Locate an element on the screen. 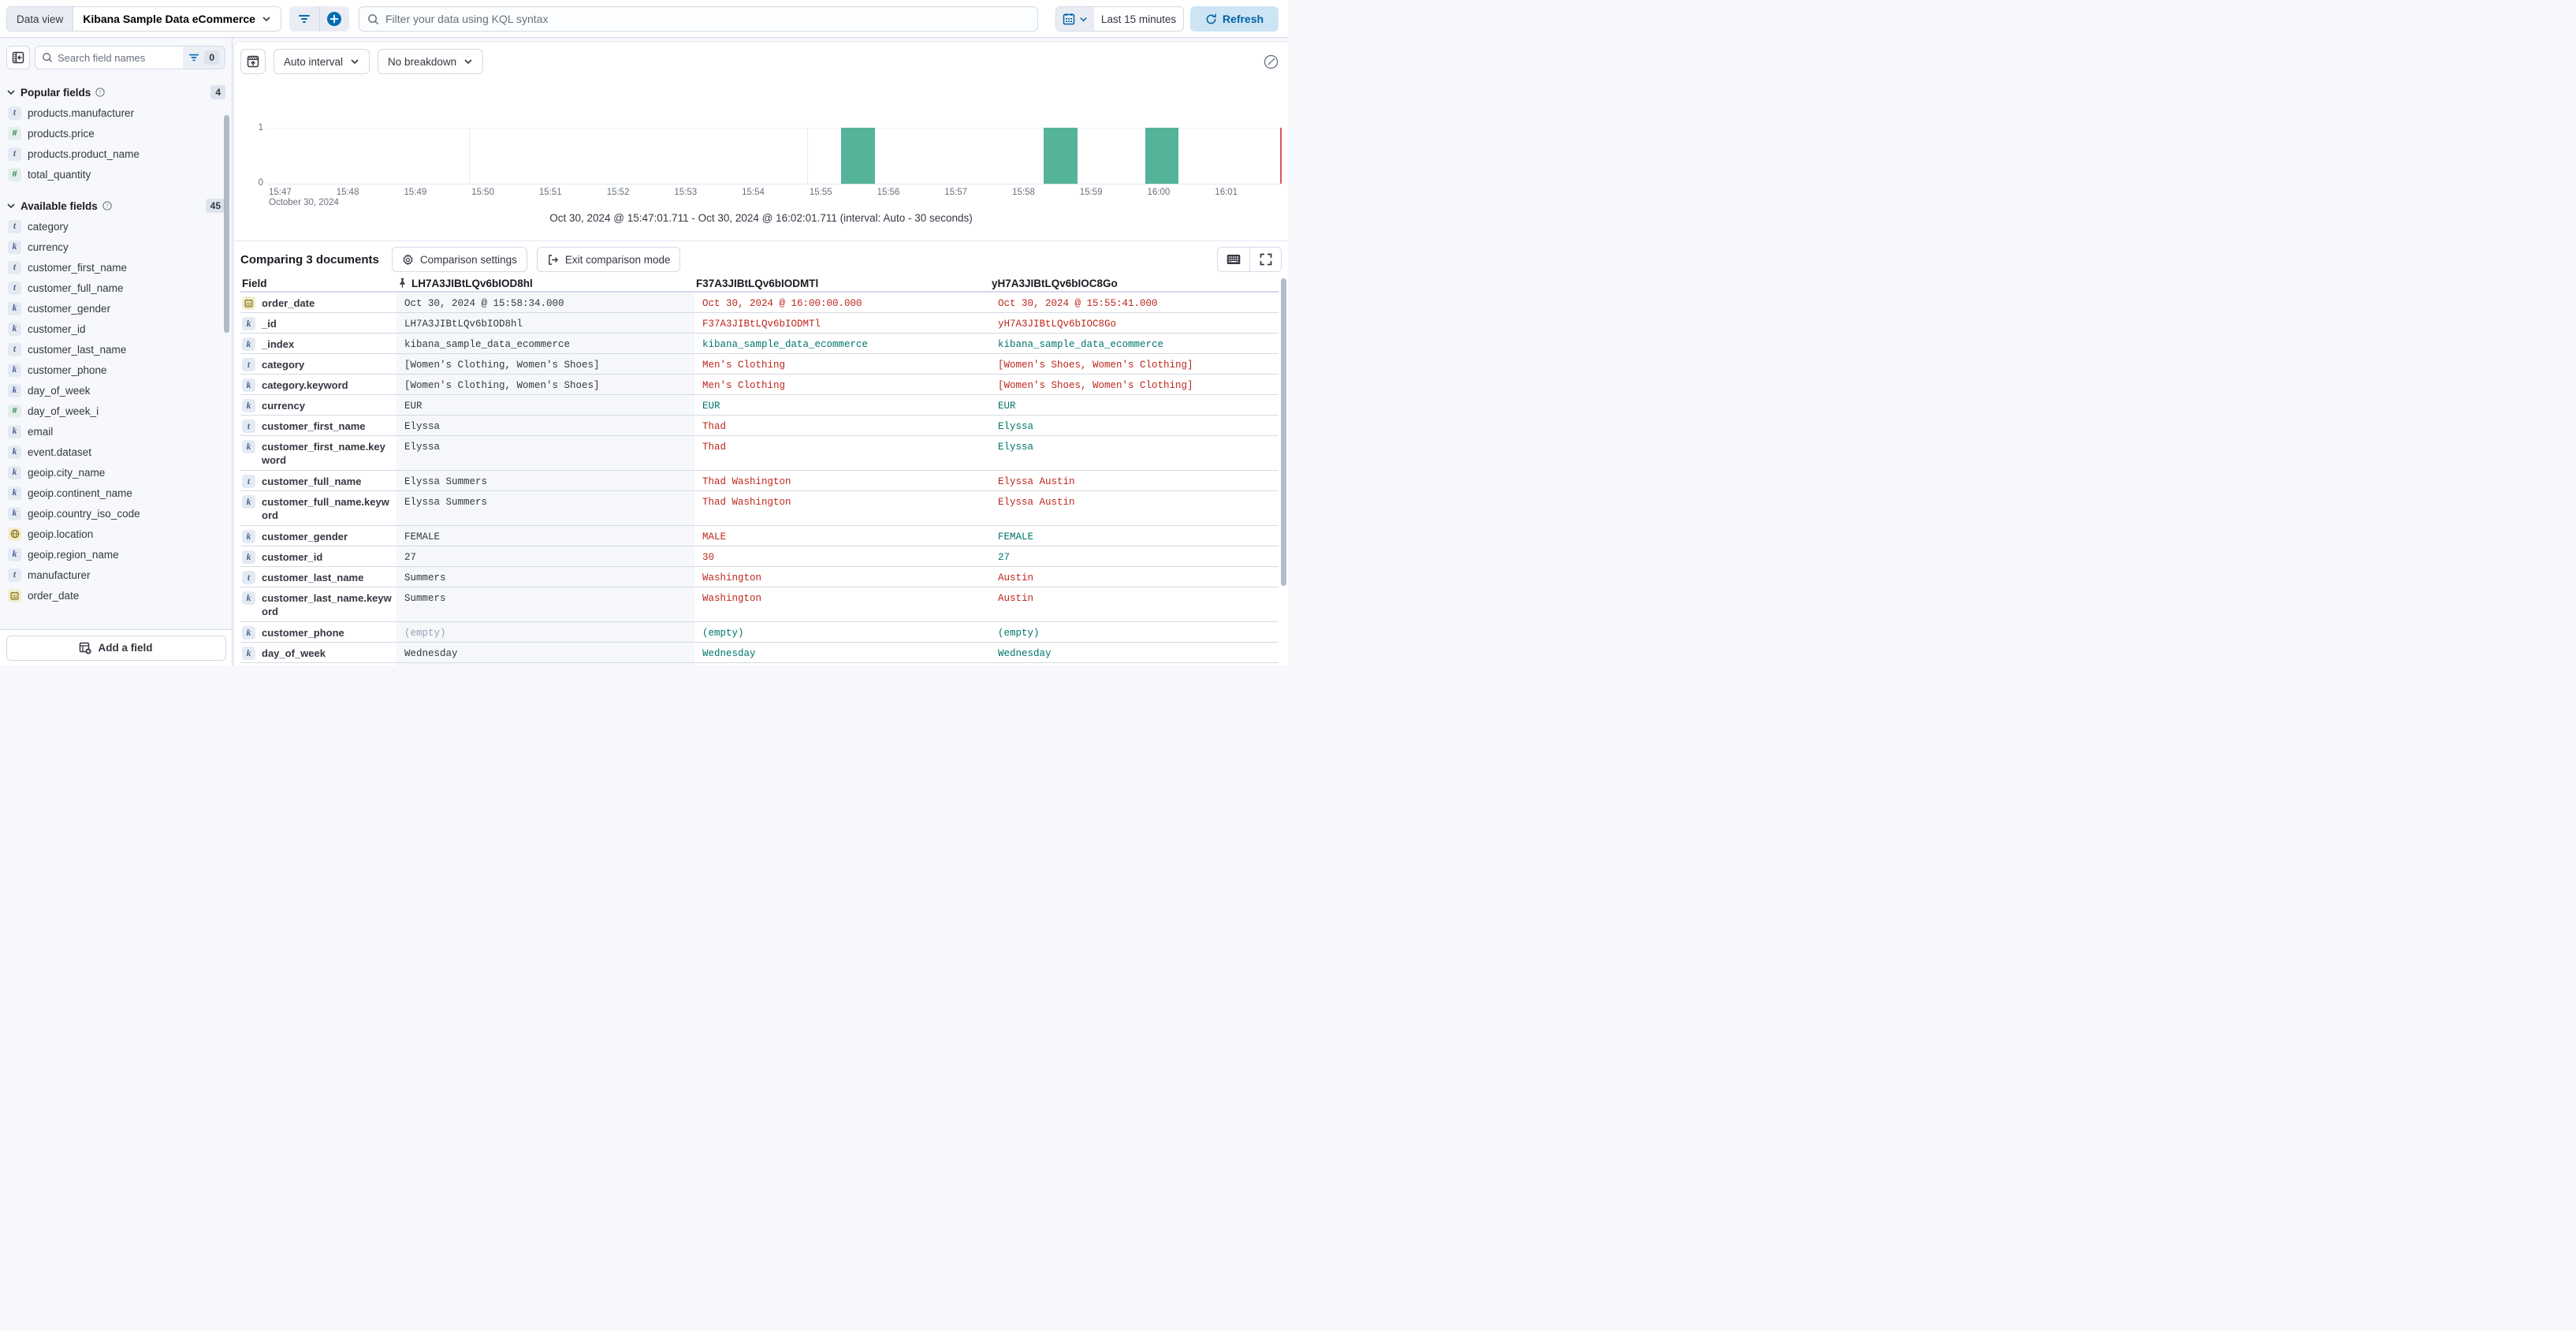  sidebar-field-item: t customer_last_name is located at coordinates (115, 349).